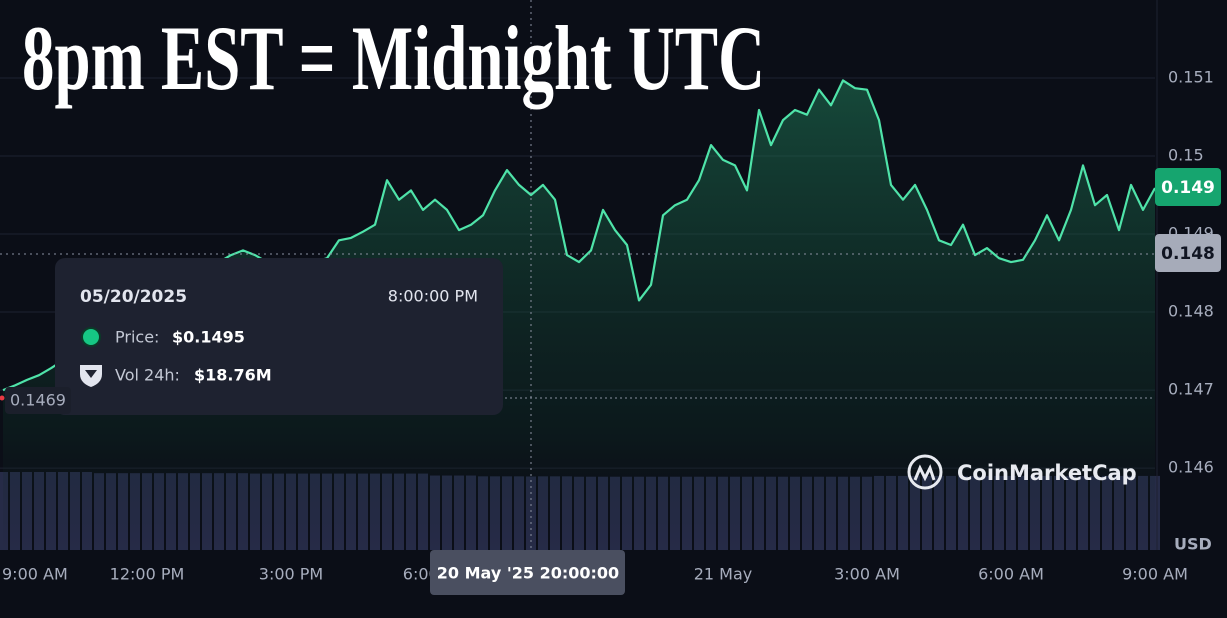 The width and height of the screenshot is (1227, 618). Describe the element at coordinates (91, 337) in the screenshot. I see `price-icon` at that location.